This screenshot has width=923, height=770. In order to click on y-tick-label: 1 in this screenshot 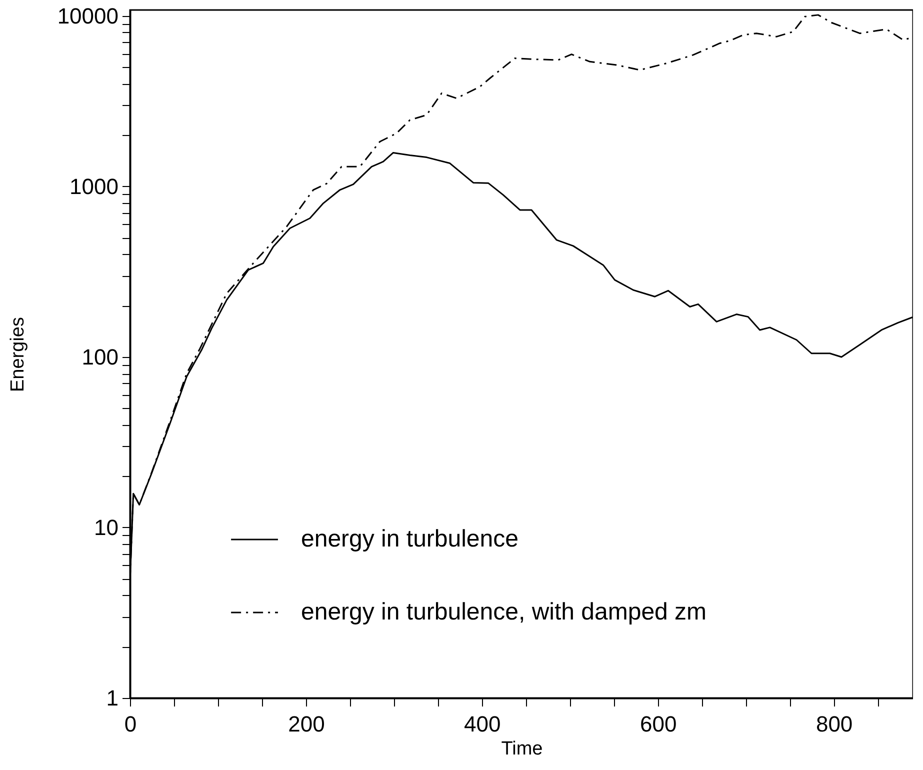, I will do `click(112, 698)`.